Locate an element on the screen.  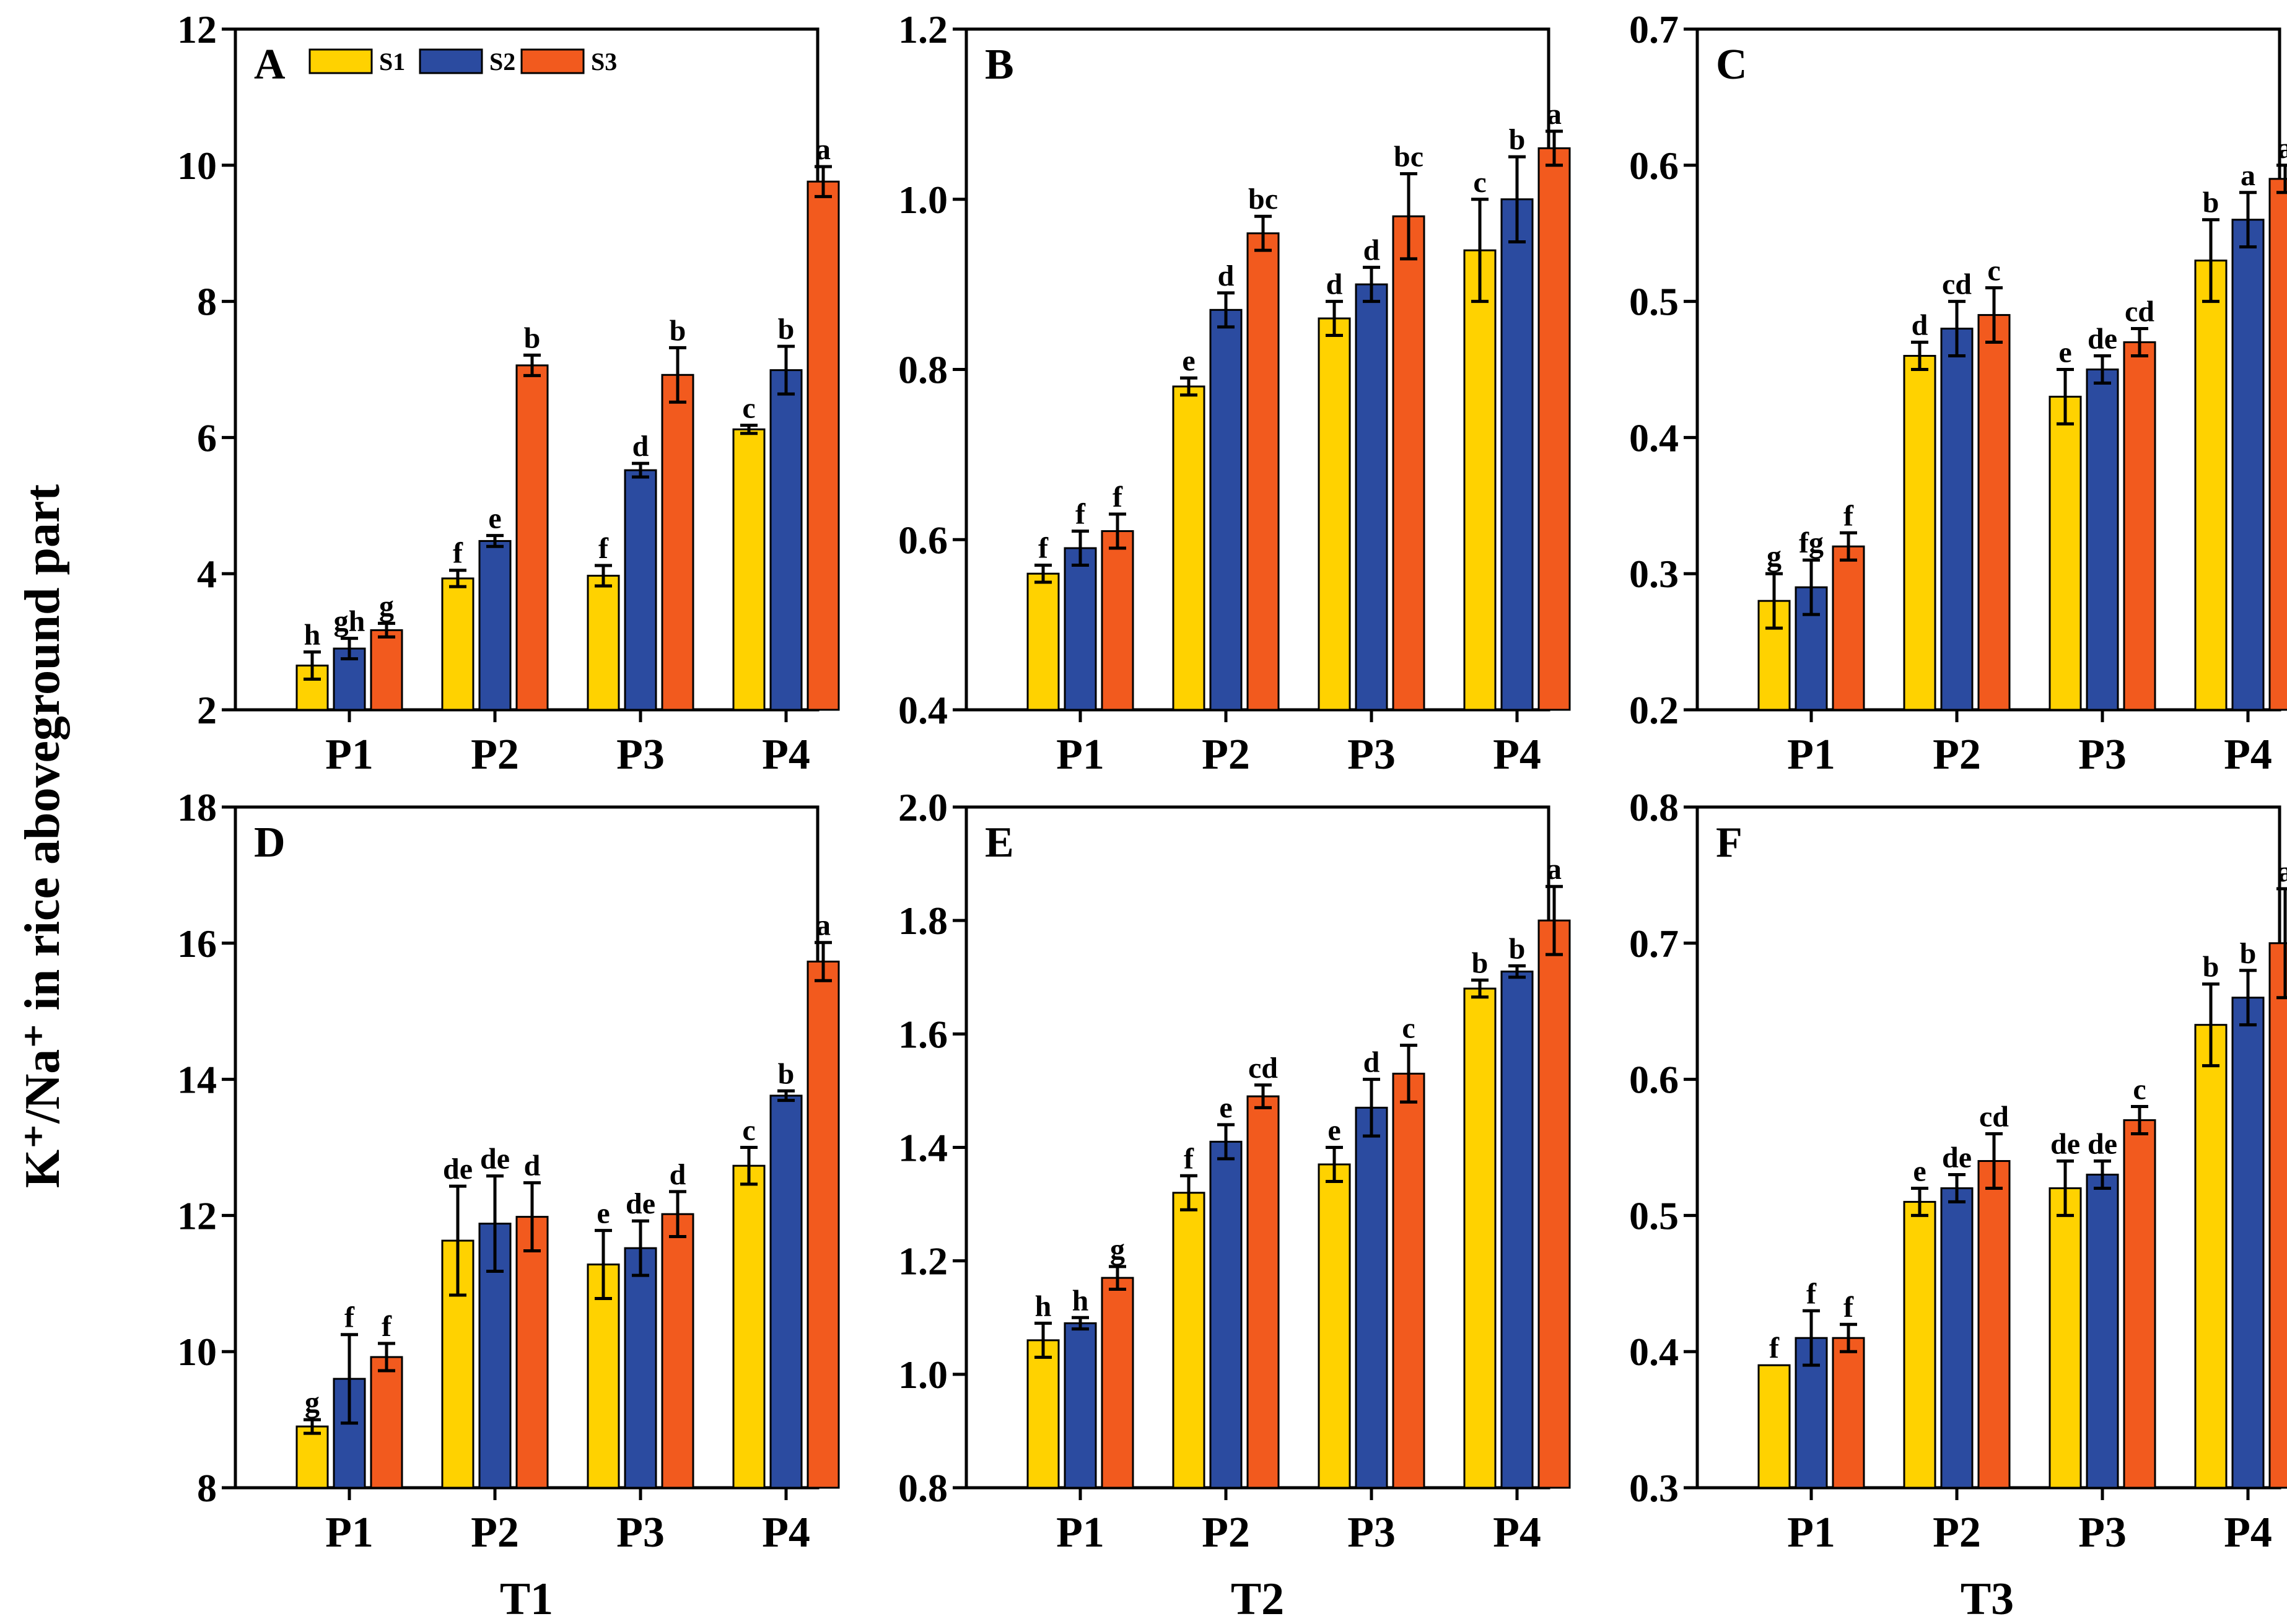
y-tick-label-f: 0.6 is located at coordinates (1654, 1080).